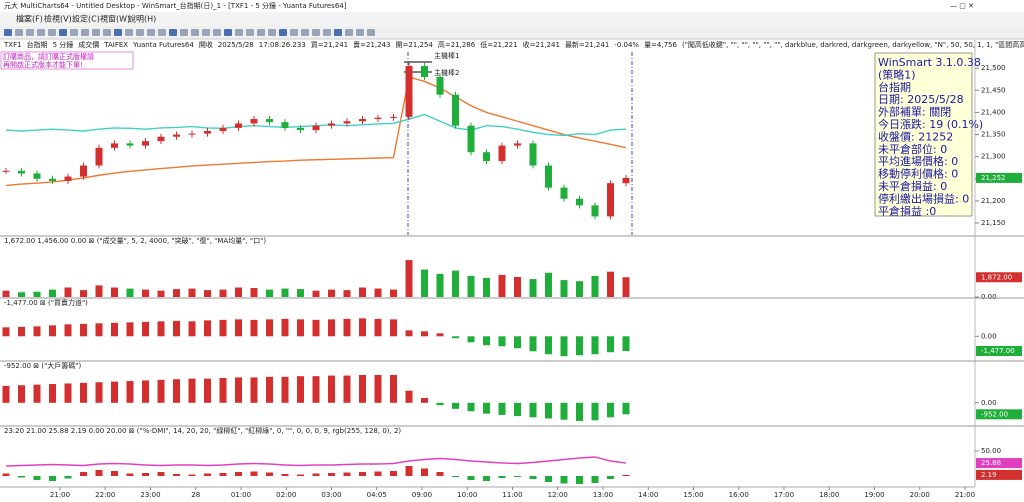 The image size is (1024, 502). I want to click on note-box, so click(67, 60).